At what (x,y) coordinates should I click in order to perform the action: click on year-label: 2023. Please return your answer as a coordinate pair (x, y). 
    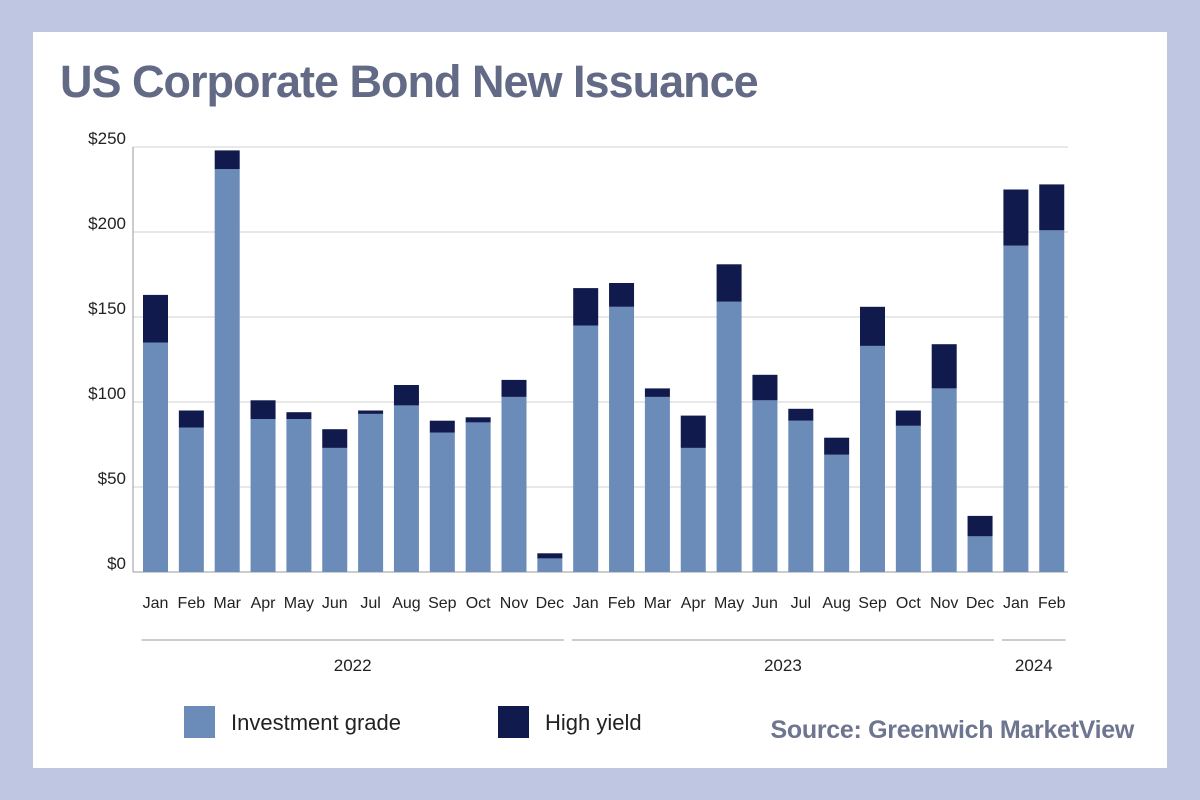
    Looking at the image, I should click on (783, 665).